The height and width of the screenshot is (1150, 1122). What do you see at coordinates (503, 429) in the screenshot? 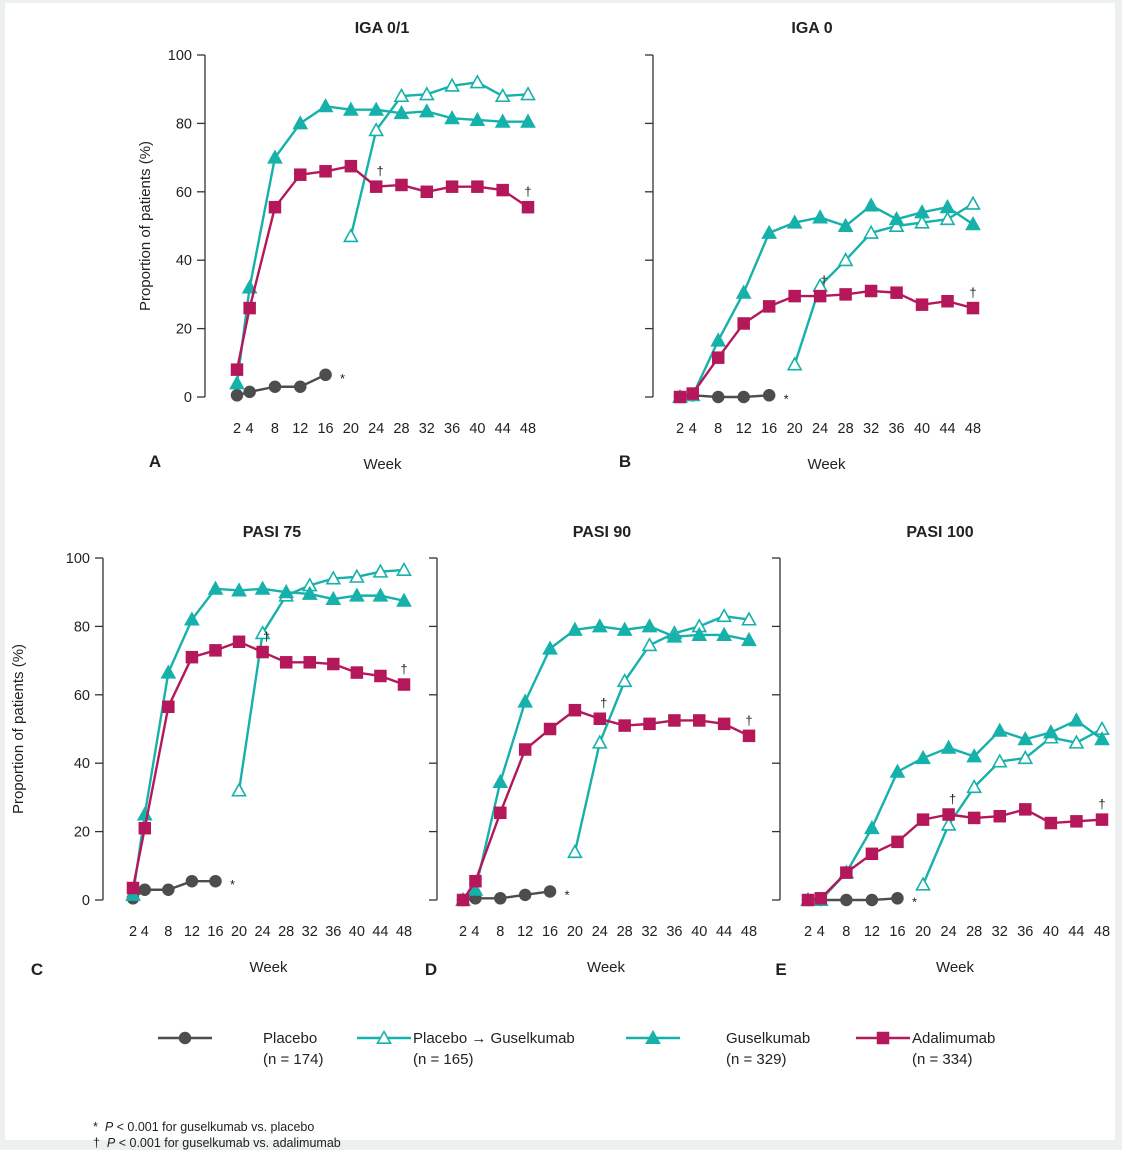
I see `x-tick-label: 44` at bounding box center [503, 429].